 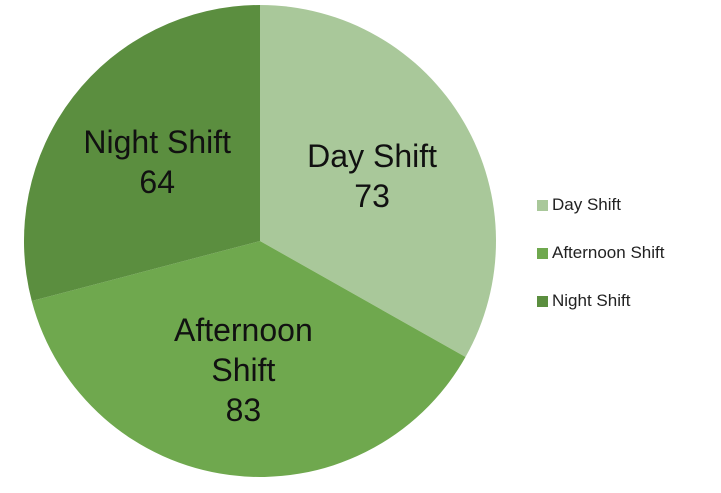 I want to click on data-label: Day Shift 73, so click(x=372, y=176).